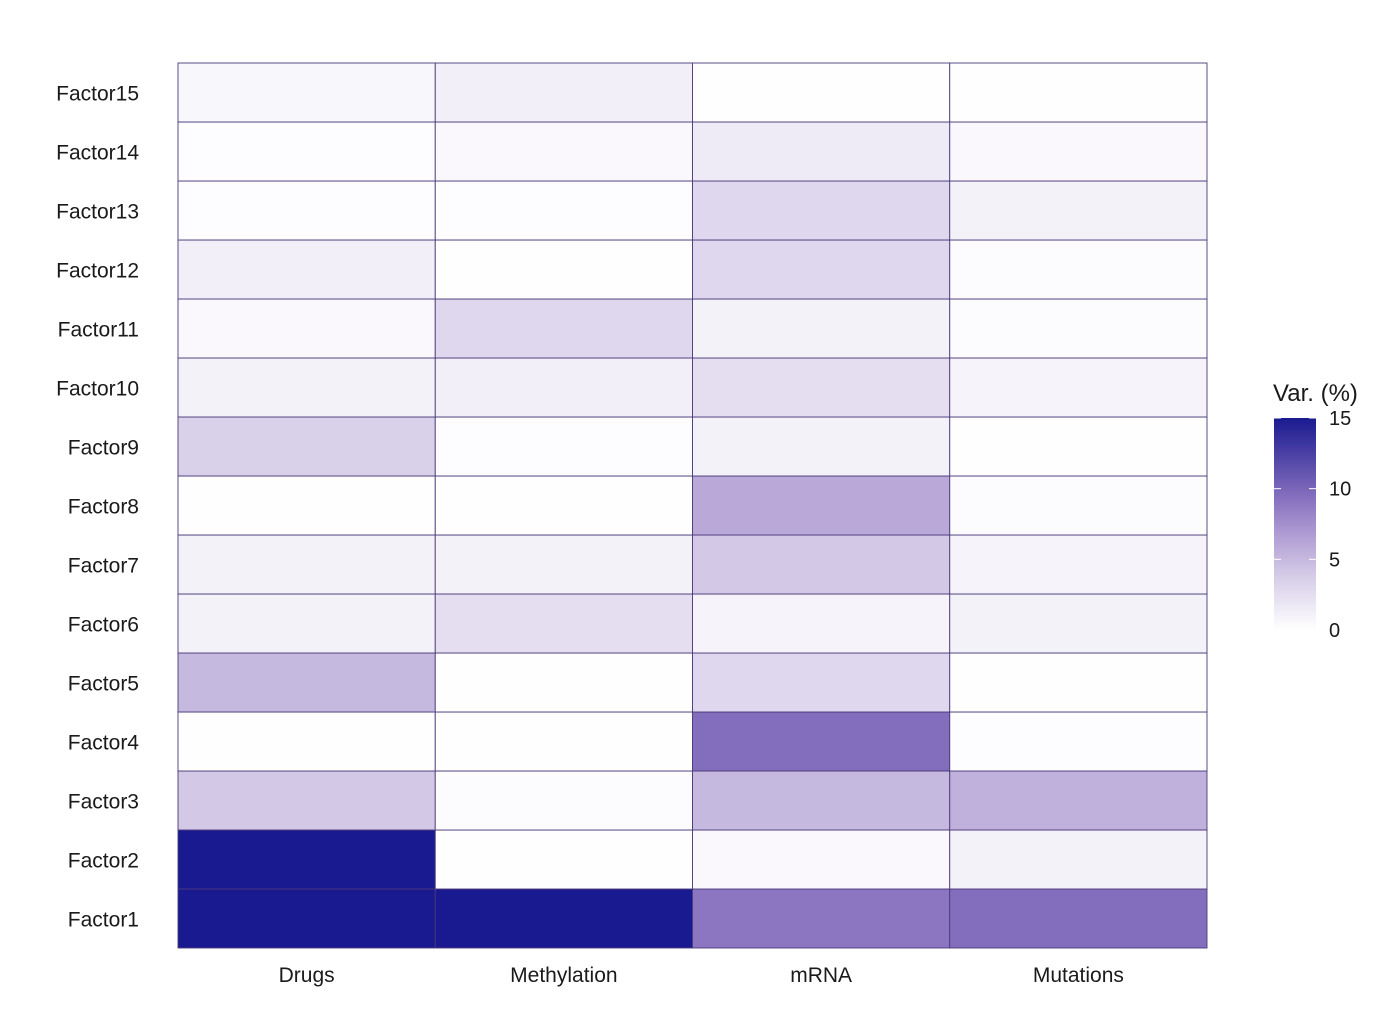 The width and height of the screenshot is (1400, 1032). Describe the element at coordinates (98, 330) in the screenshot. I see `y-tick-label: Factor11` at that location.